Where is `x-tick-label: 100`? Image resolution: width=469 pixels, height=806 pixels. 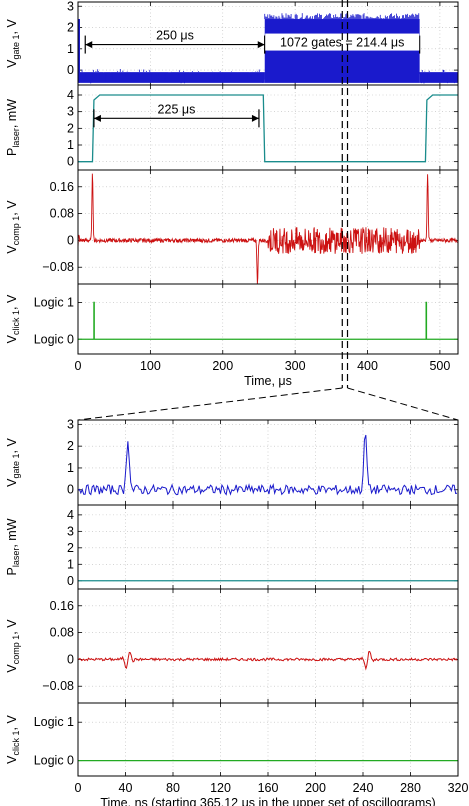
x-tick-label: 100 is located at coordinates (150, 366).